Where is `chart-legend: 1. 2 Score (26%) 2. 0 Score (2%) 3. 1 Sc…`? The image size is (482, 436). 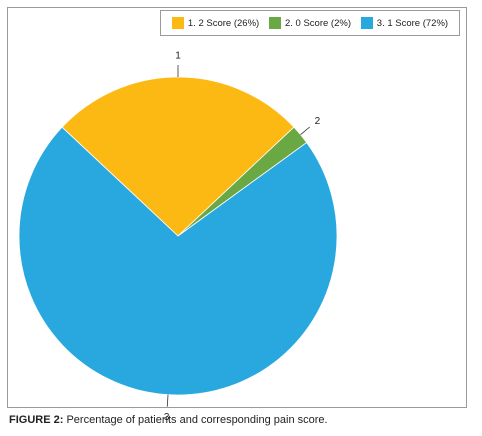 chart-legend: 1. 2 Score (26%) 2. 0 Score (2%) 3. 1 Sc… is located at coordinates (310, 23).